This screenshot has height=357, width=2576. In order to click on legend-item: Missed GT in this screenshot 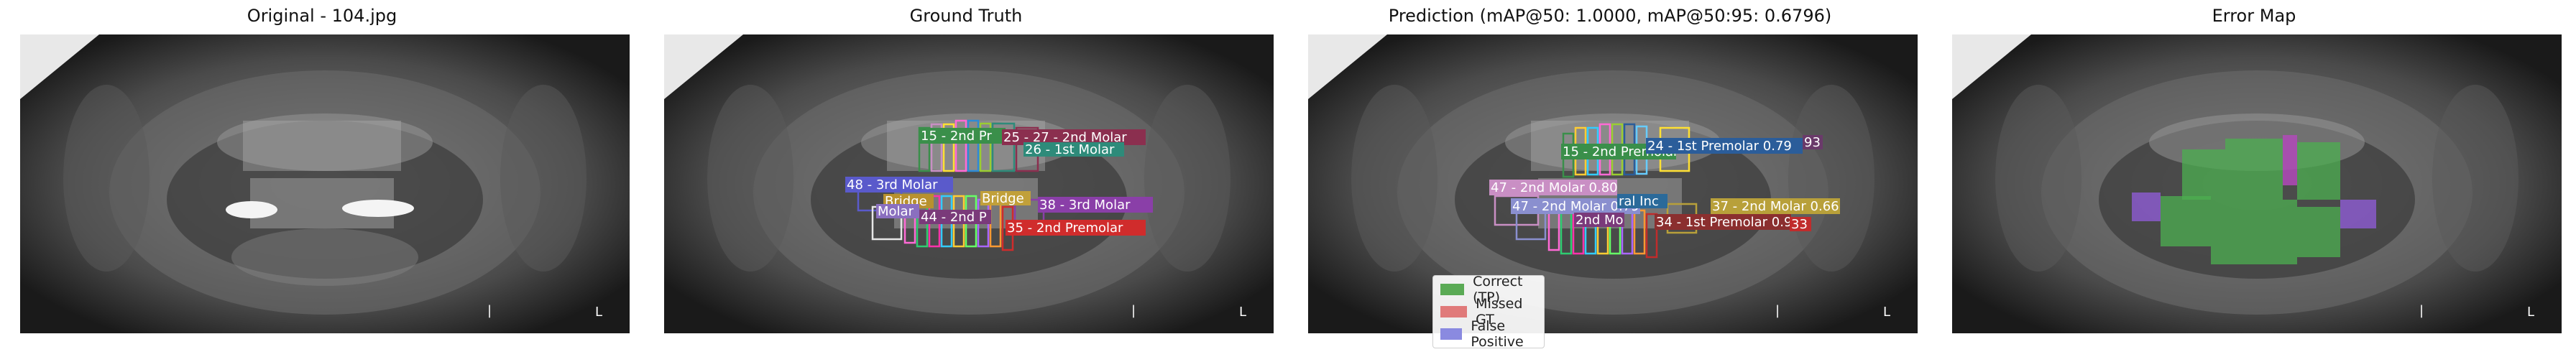, I will do `click(1492, 312)`.